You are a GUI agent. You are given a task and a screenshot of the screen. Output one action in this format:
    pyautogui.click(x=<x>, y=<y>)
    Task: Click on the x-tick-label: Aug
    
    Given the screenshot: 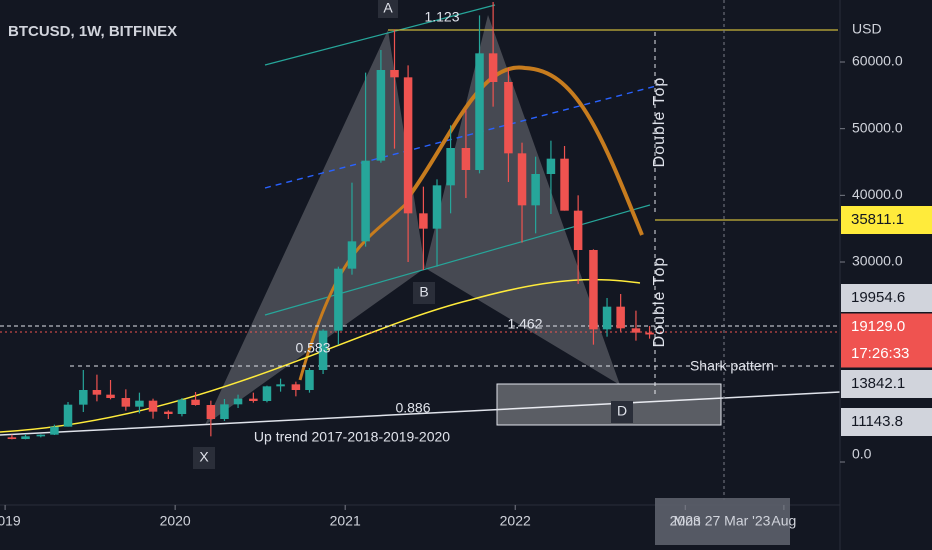 What is the action you would take?
    pyautogui.click(x=783, y=521)
    